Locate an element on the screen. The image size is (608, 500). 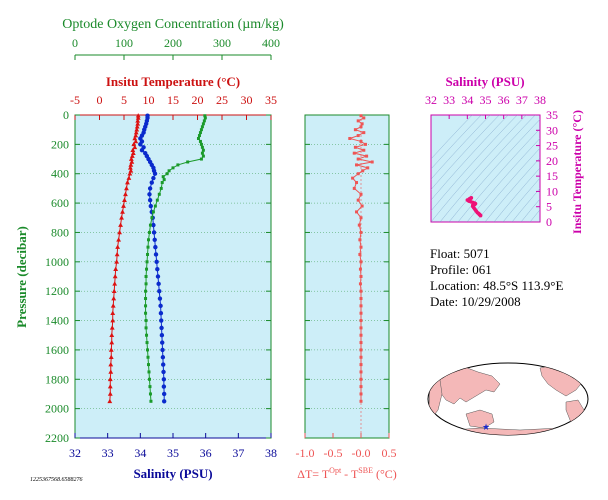
pressure-tick-label: 600 is located at coordinates (60, 203).